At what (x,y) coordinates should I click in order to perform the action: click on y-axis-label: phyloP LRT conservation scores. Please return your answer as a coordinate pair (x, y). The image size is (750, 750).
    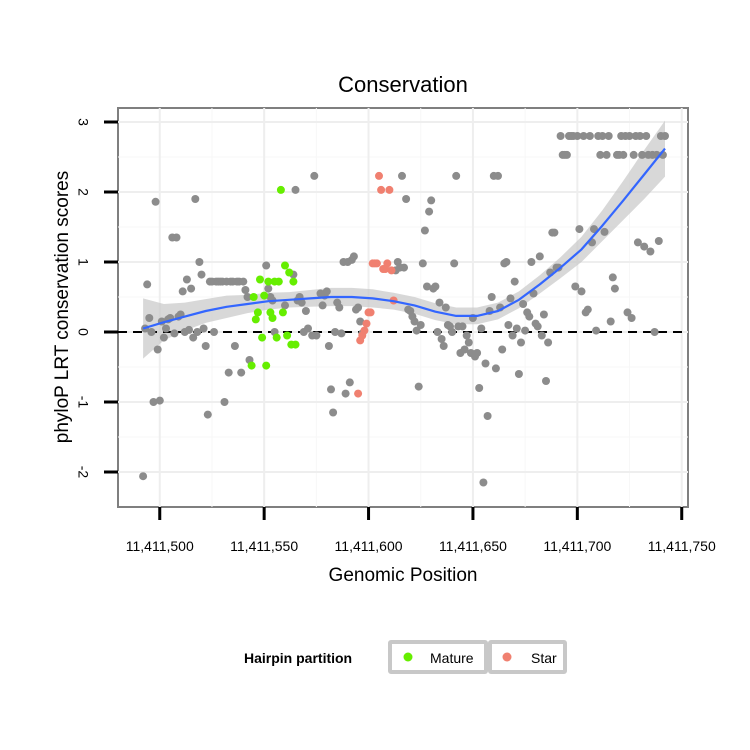
    Looking at the image, I should click on (62, 307).